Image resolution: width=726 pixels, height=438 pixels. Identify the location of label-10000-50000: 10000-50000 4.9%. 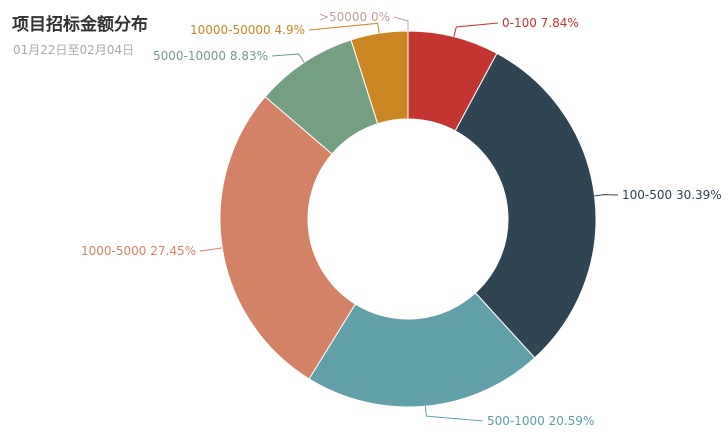
(247, 30).